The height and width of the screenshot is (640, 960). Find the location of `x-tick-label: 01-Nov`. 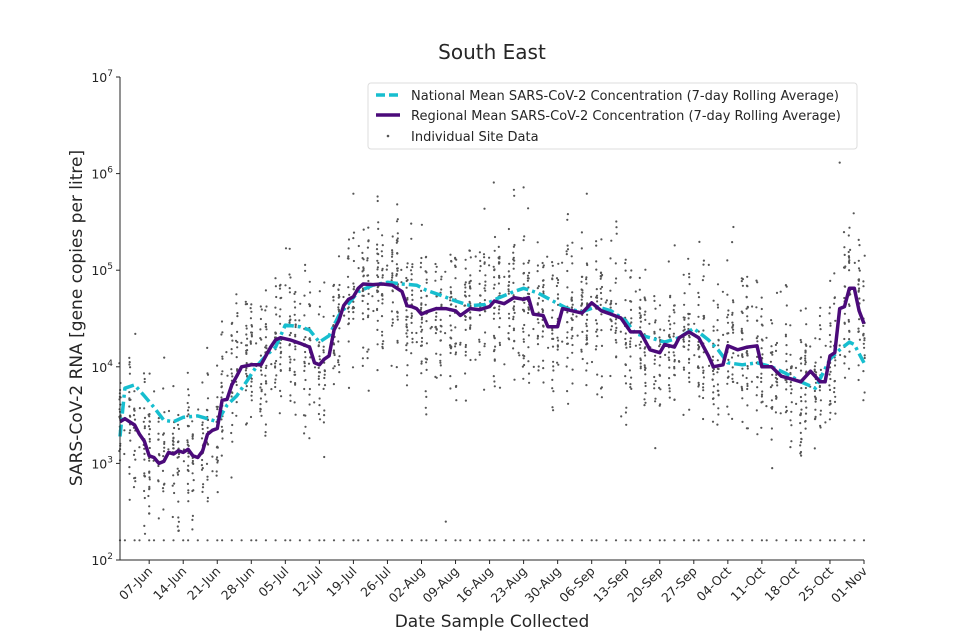

x-tick-label: 01-Nov is located at coordinates (849, 584).